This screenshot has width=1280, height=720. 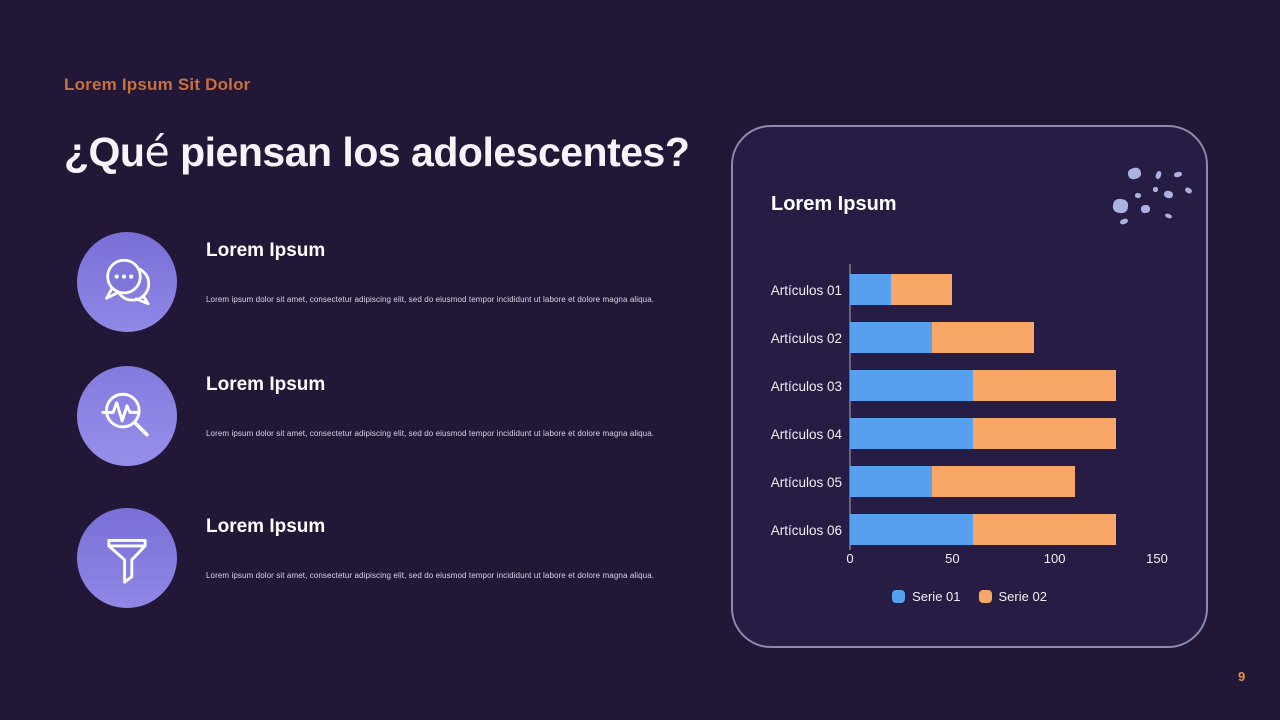 I want to click on funnel-icon, so click(x=127, y=558).